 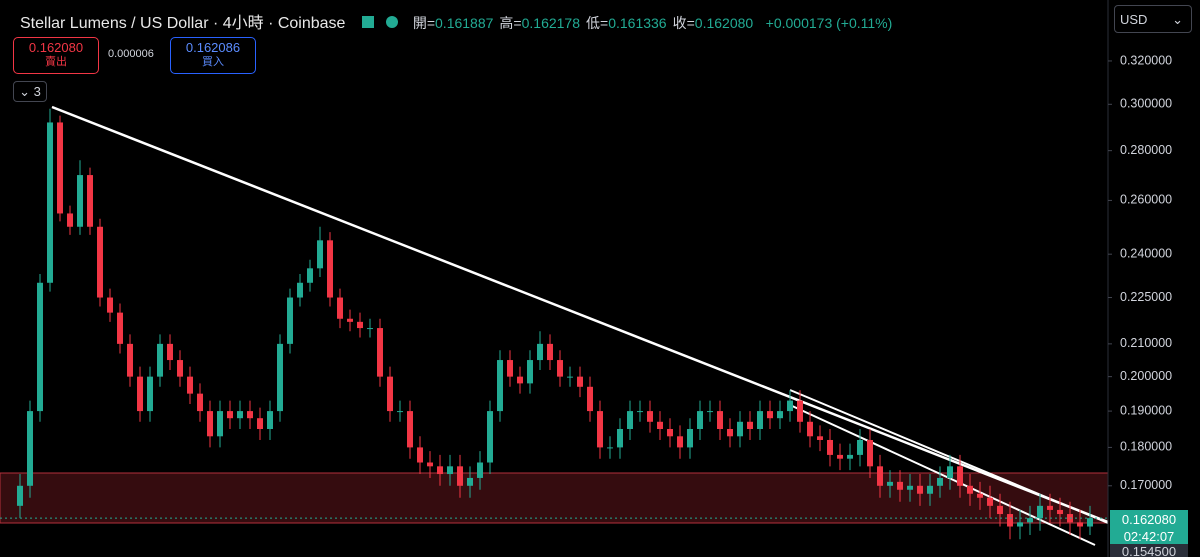 What do you see at coordinates (1149, 550) in the screenshot?
I see `low-label: 0.154500` at bounding box center [1149, 550].